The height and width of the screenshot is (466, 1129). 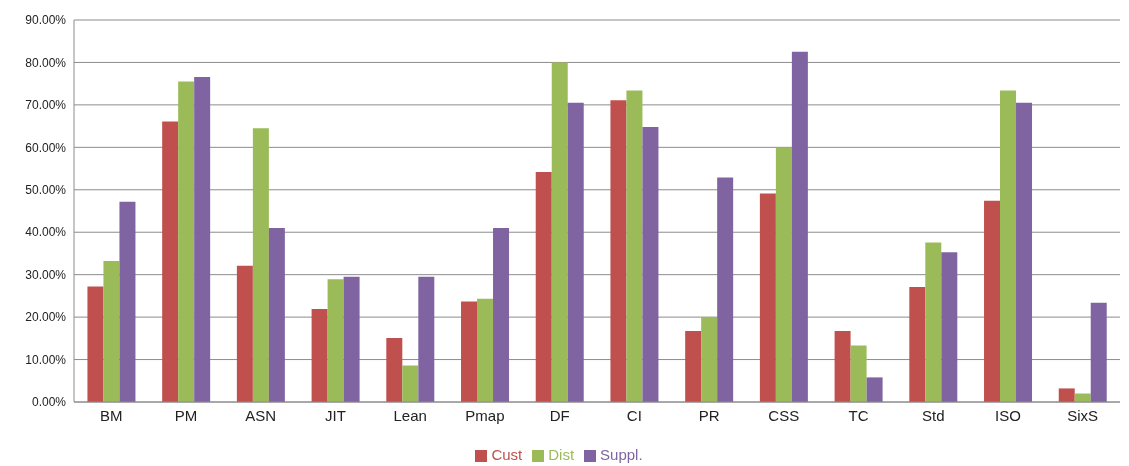 What do you see at coordinates (49, 402) in the screenshot?
I see `y-tick-label: 0.00%` at bounding box center [49, 402].